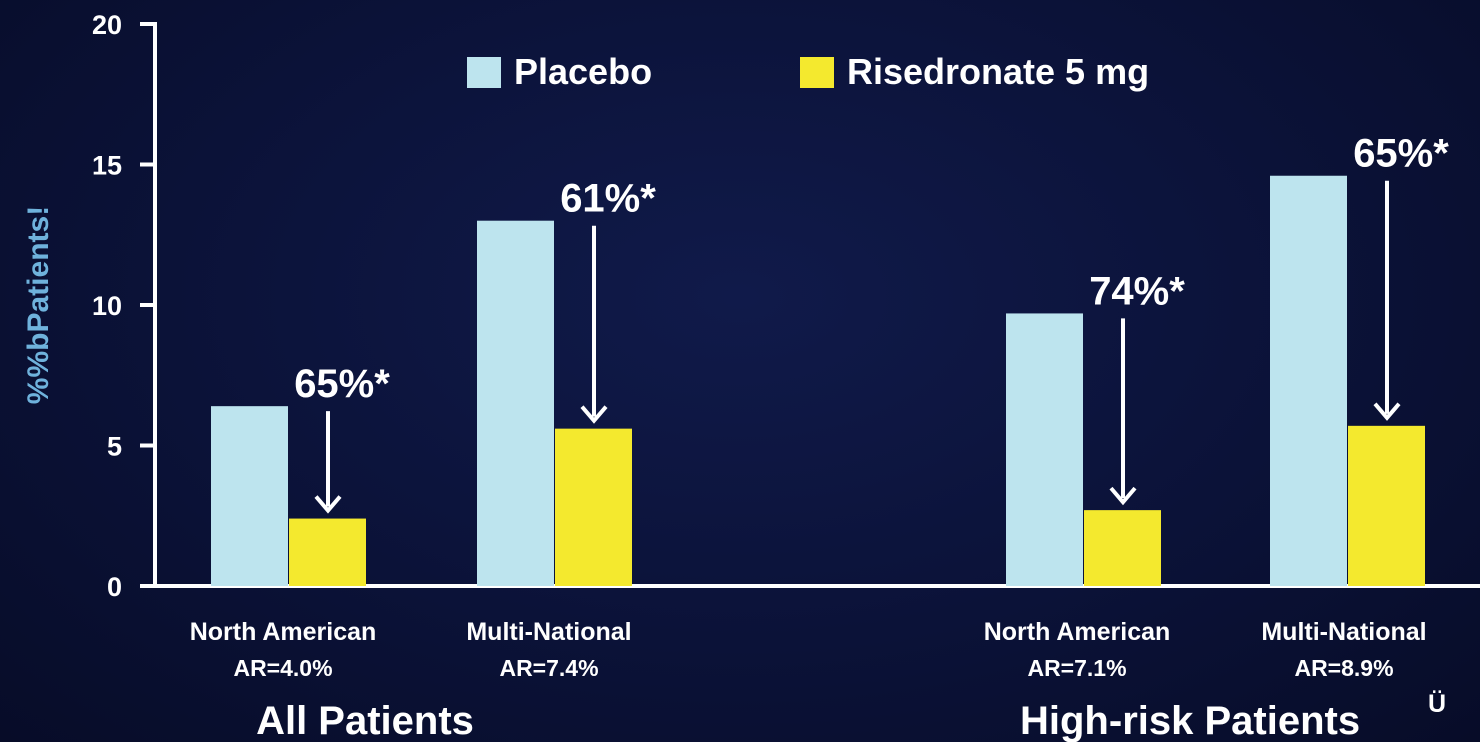 The image size is (1480, 742). What do you see at coordinates (1137, 291) in the screenshot?
I see `annotation-label-3: 74%*` at bounding box center [1137, 291].